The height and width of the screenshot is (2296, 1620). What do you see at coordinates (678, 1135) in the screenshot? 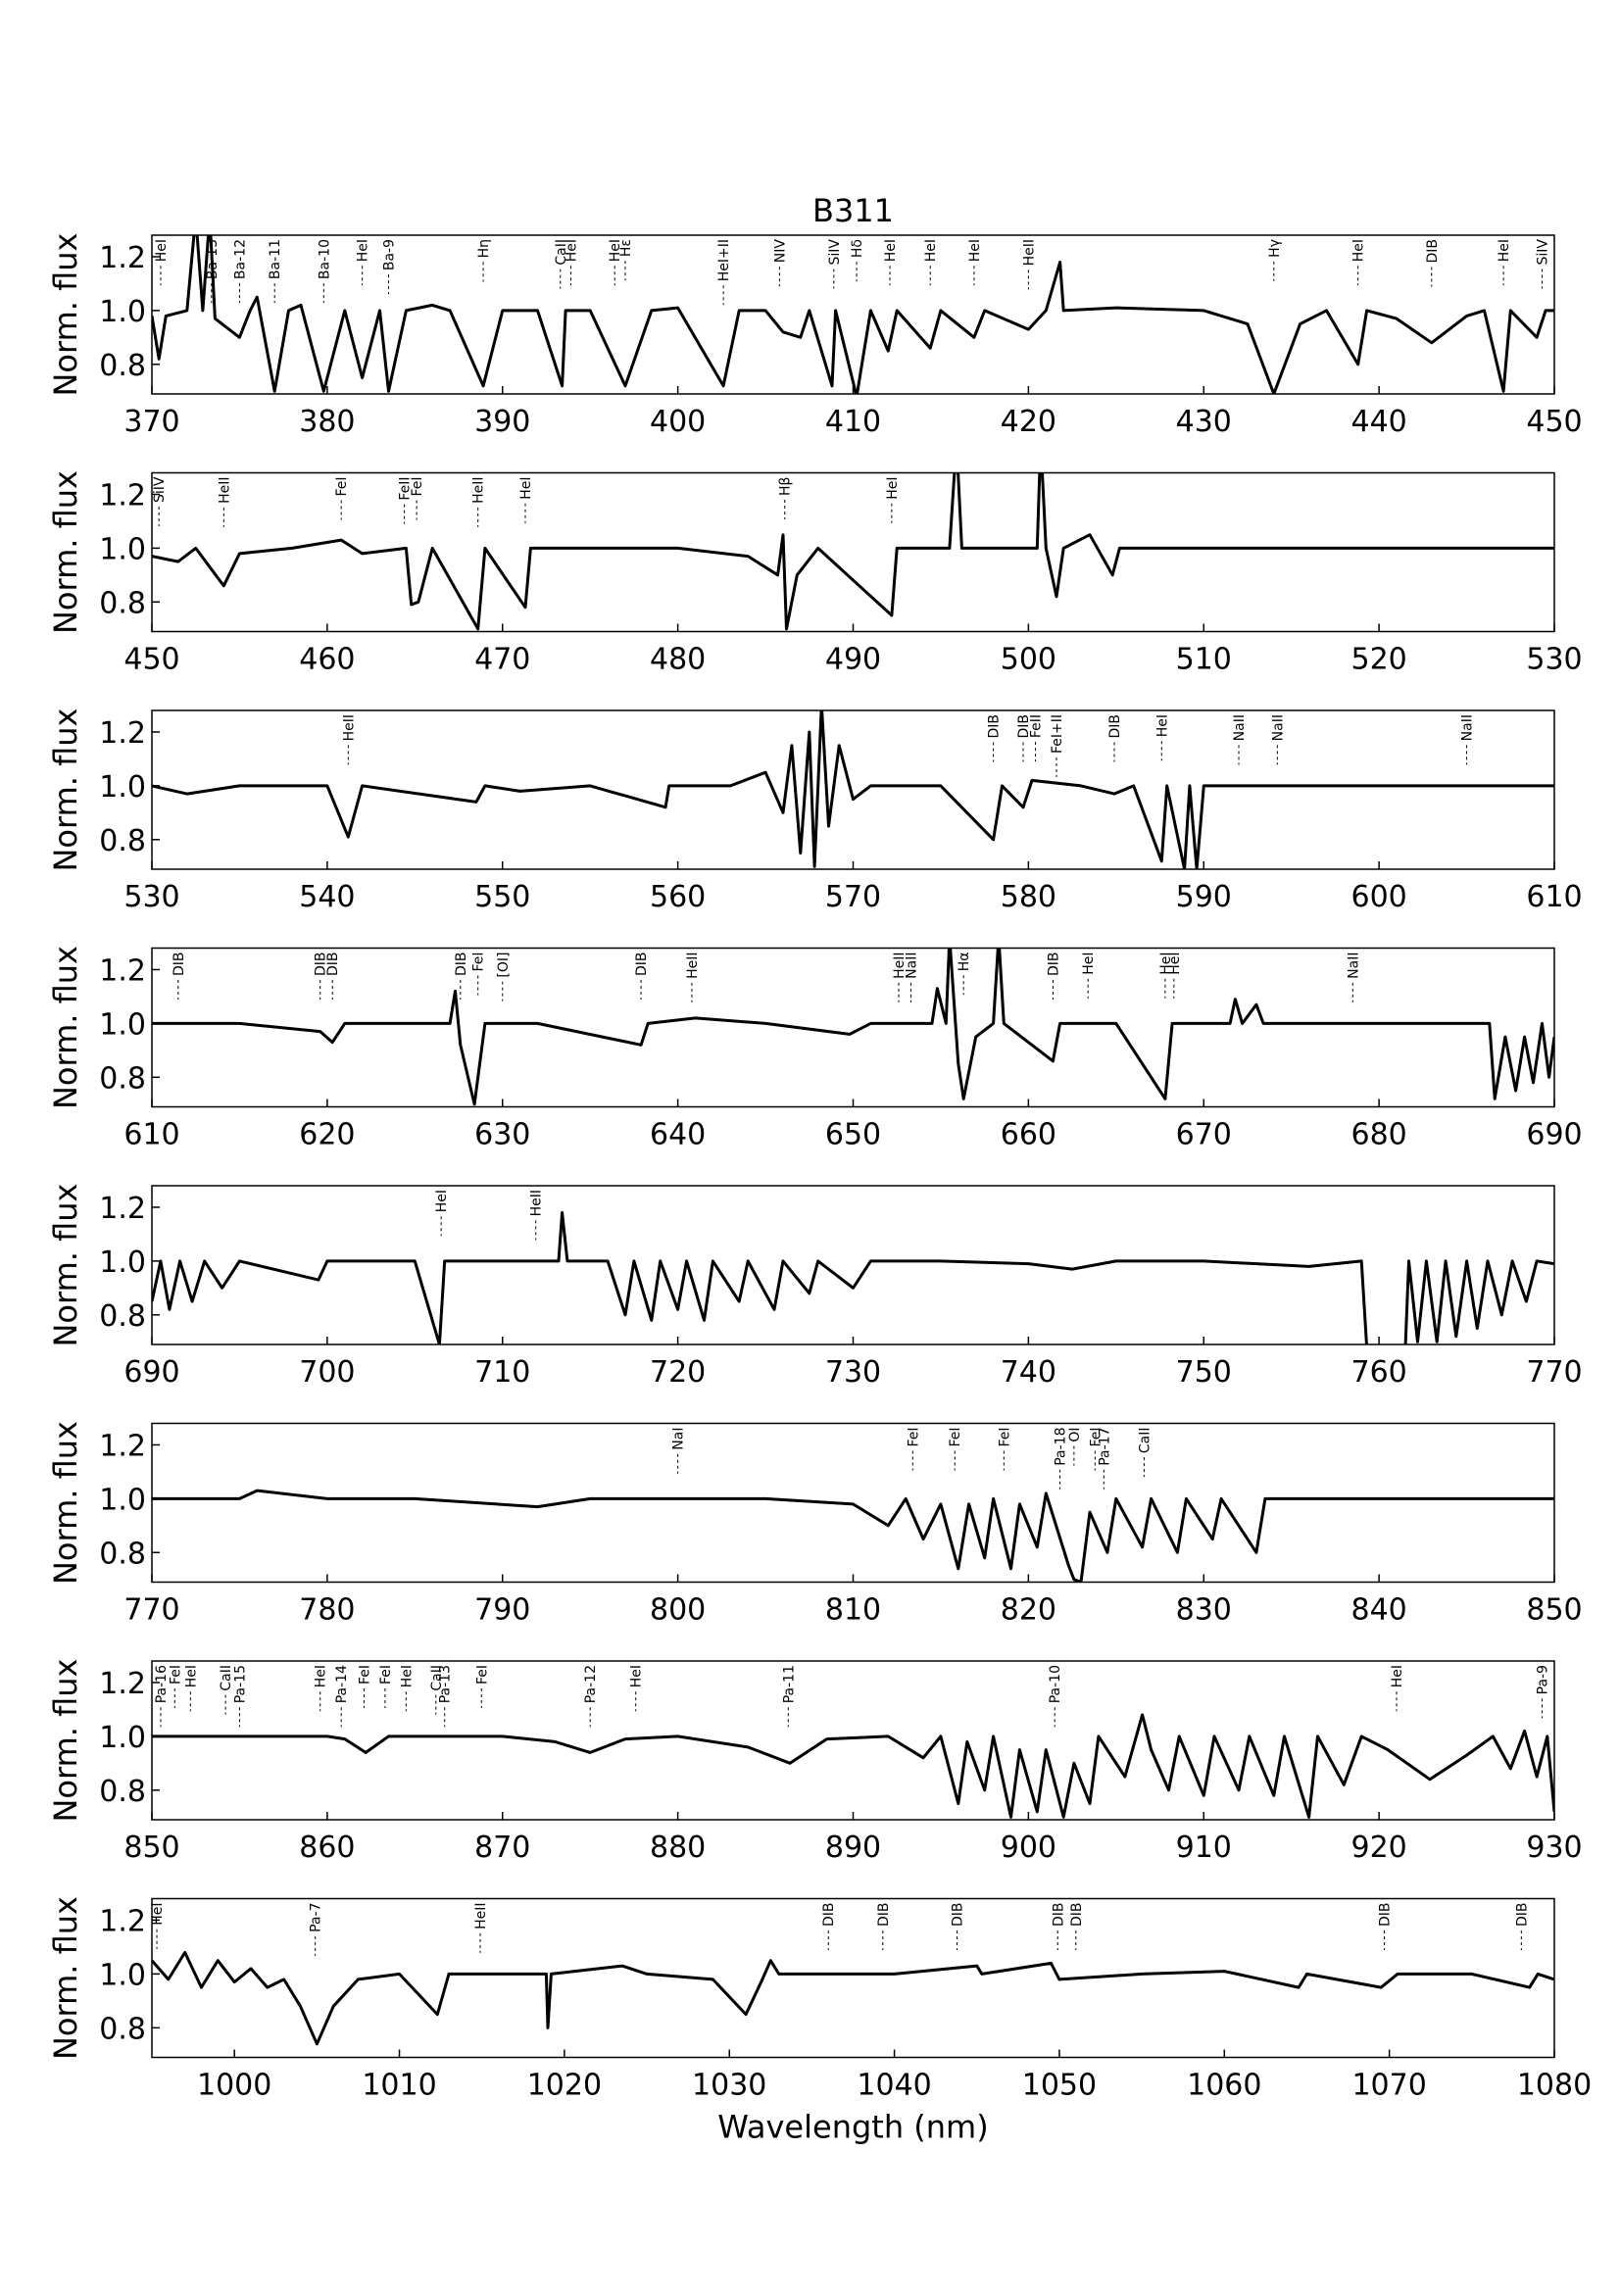
I see `x-tick-label: 640` at bounding box center [678, 1135].